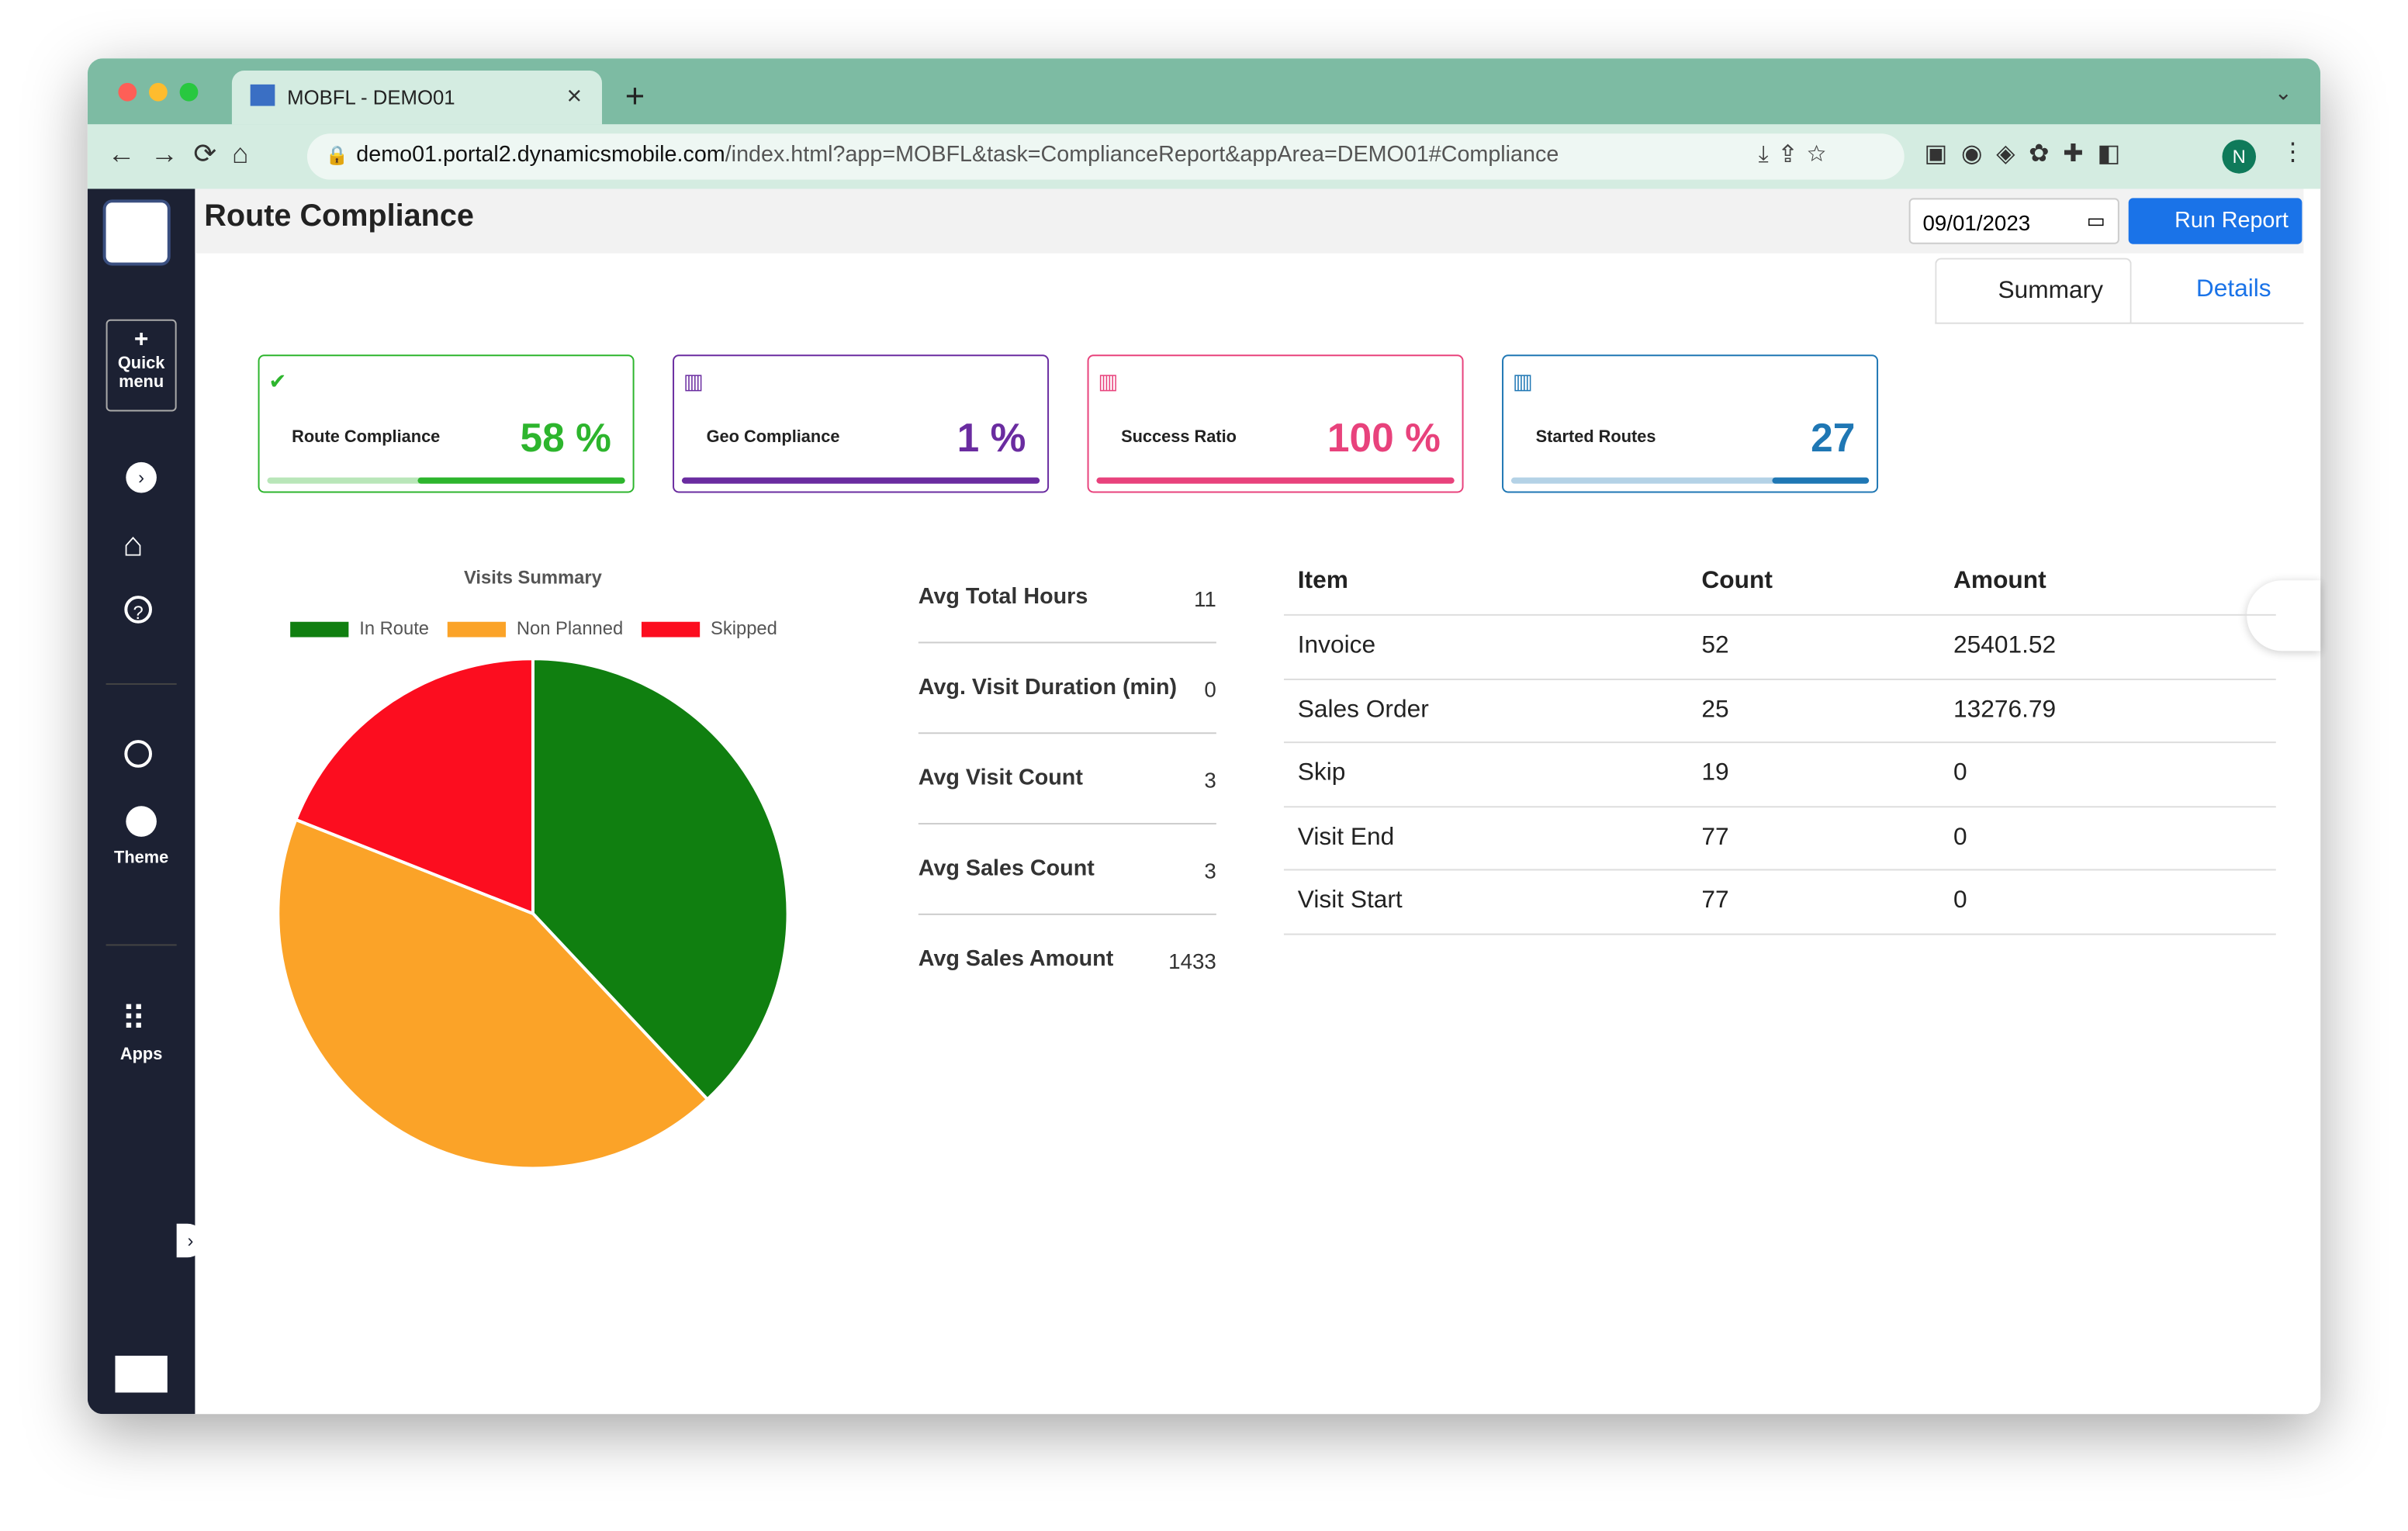 The height and width of the screenshot is (1531, 2408). What do you see at coordinates (1322, 581) in the screenshot?
I see `table-header: Item` at bounding box center [1322, 581].